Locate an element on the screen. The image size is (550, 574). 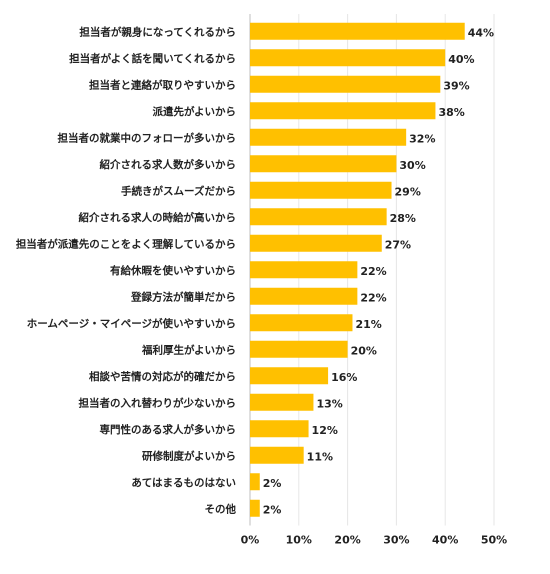
category-label: あてはまるものはない is located at coordinates (183, 482).